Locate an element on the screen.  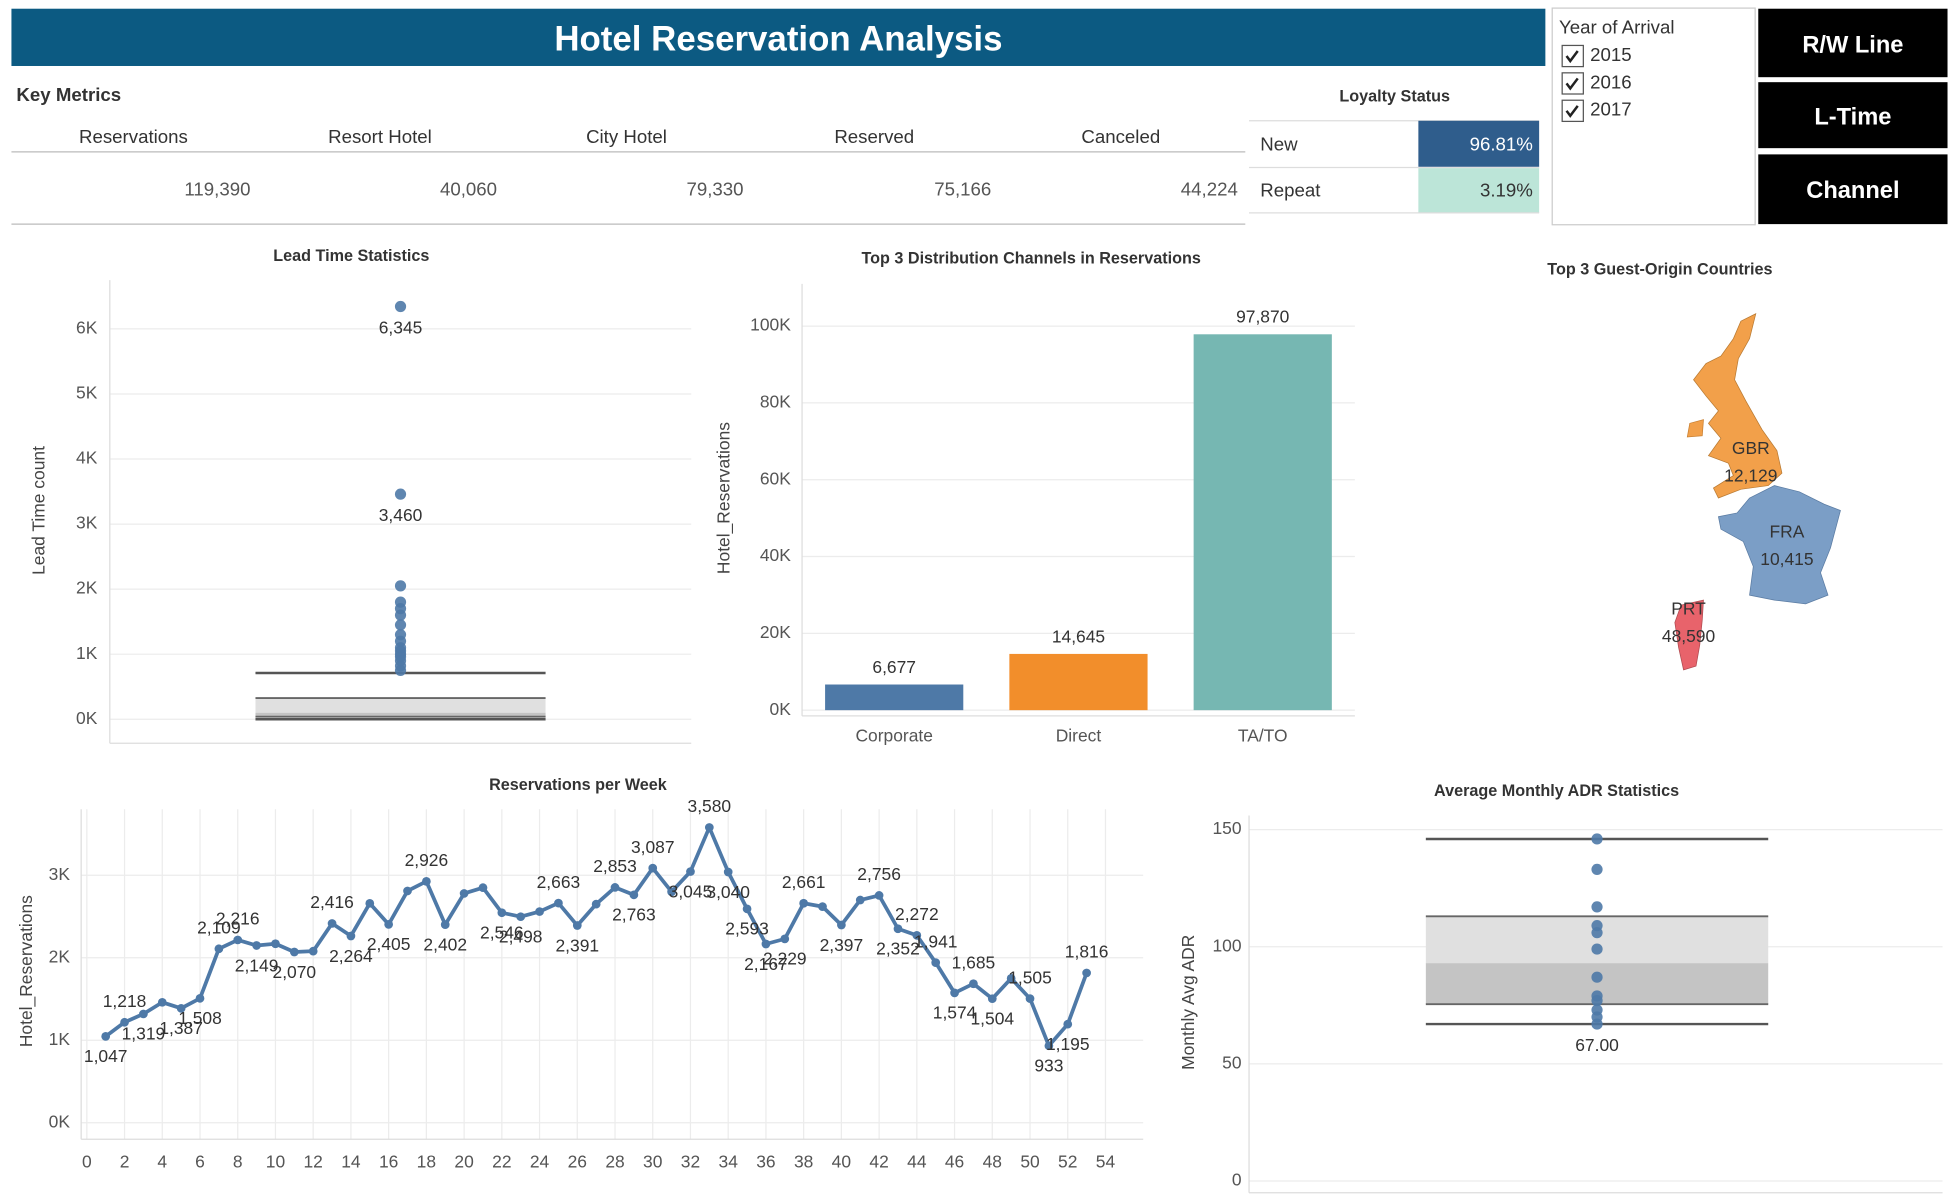
data-label: 2,853 is located at coordinates (615, 866).